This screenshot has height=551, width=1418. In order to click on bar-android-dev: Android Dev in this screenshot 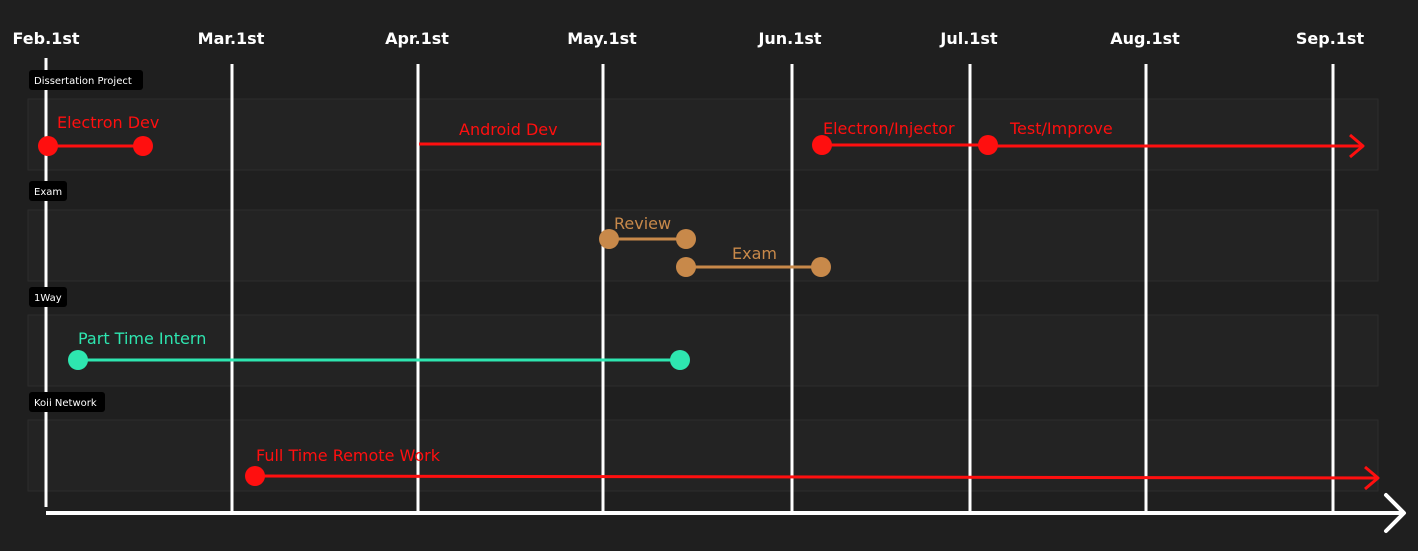, I will do `click(510, 133)`.